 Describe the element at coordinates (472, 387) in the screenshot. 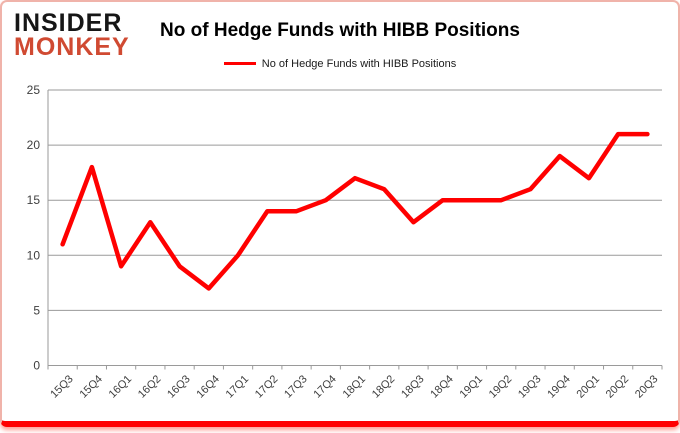

I see `x-tick-label: 19Q1` at that location.